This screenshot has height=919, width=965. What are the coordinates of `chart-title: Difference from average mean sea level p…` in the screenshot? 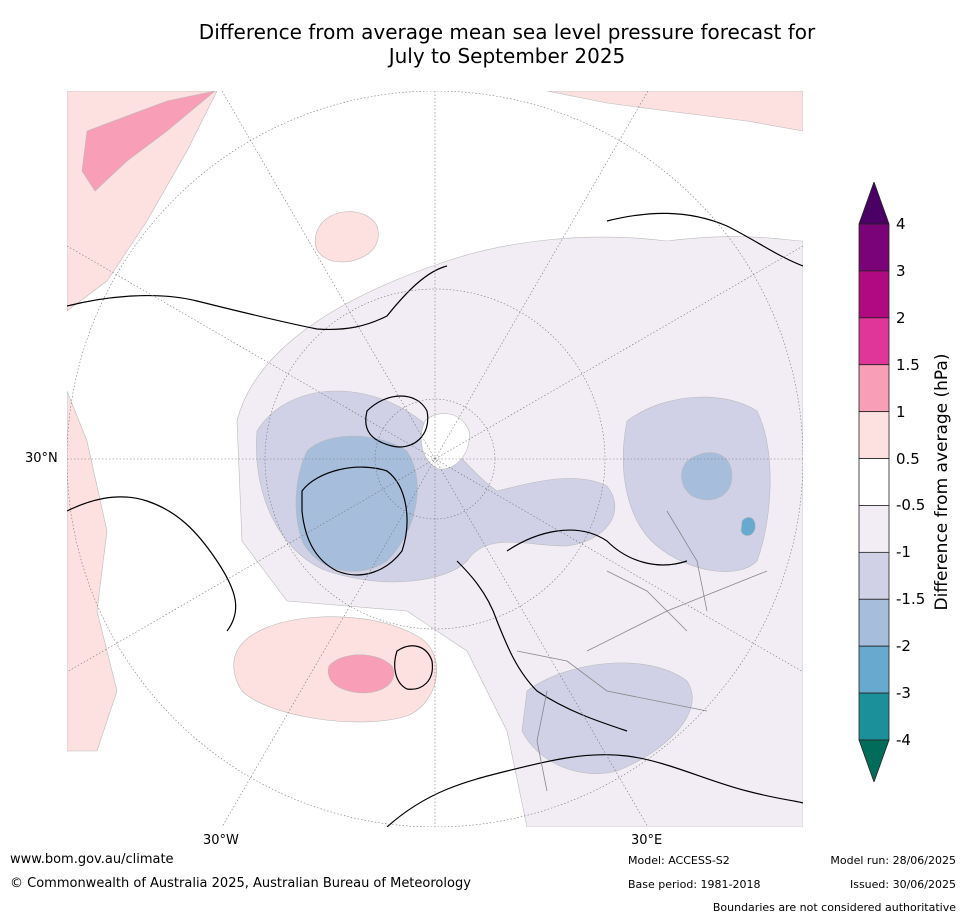 It's located at (482, 44).